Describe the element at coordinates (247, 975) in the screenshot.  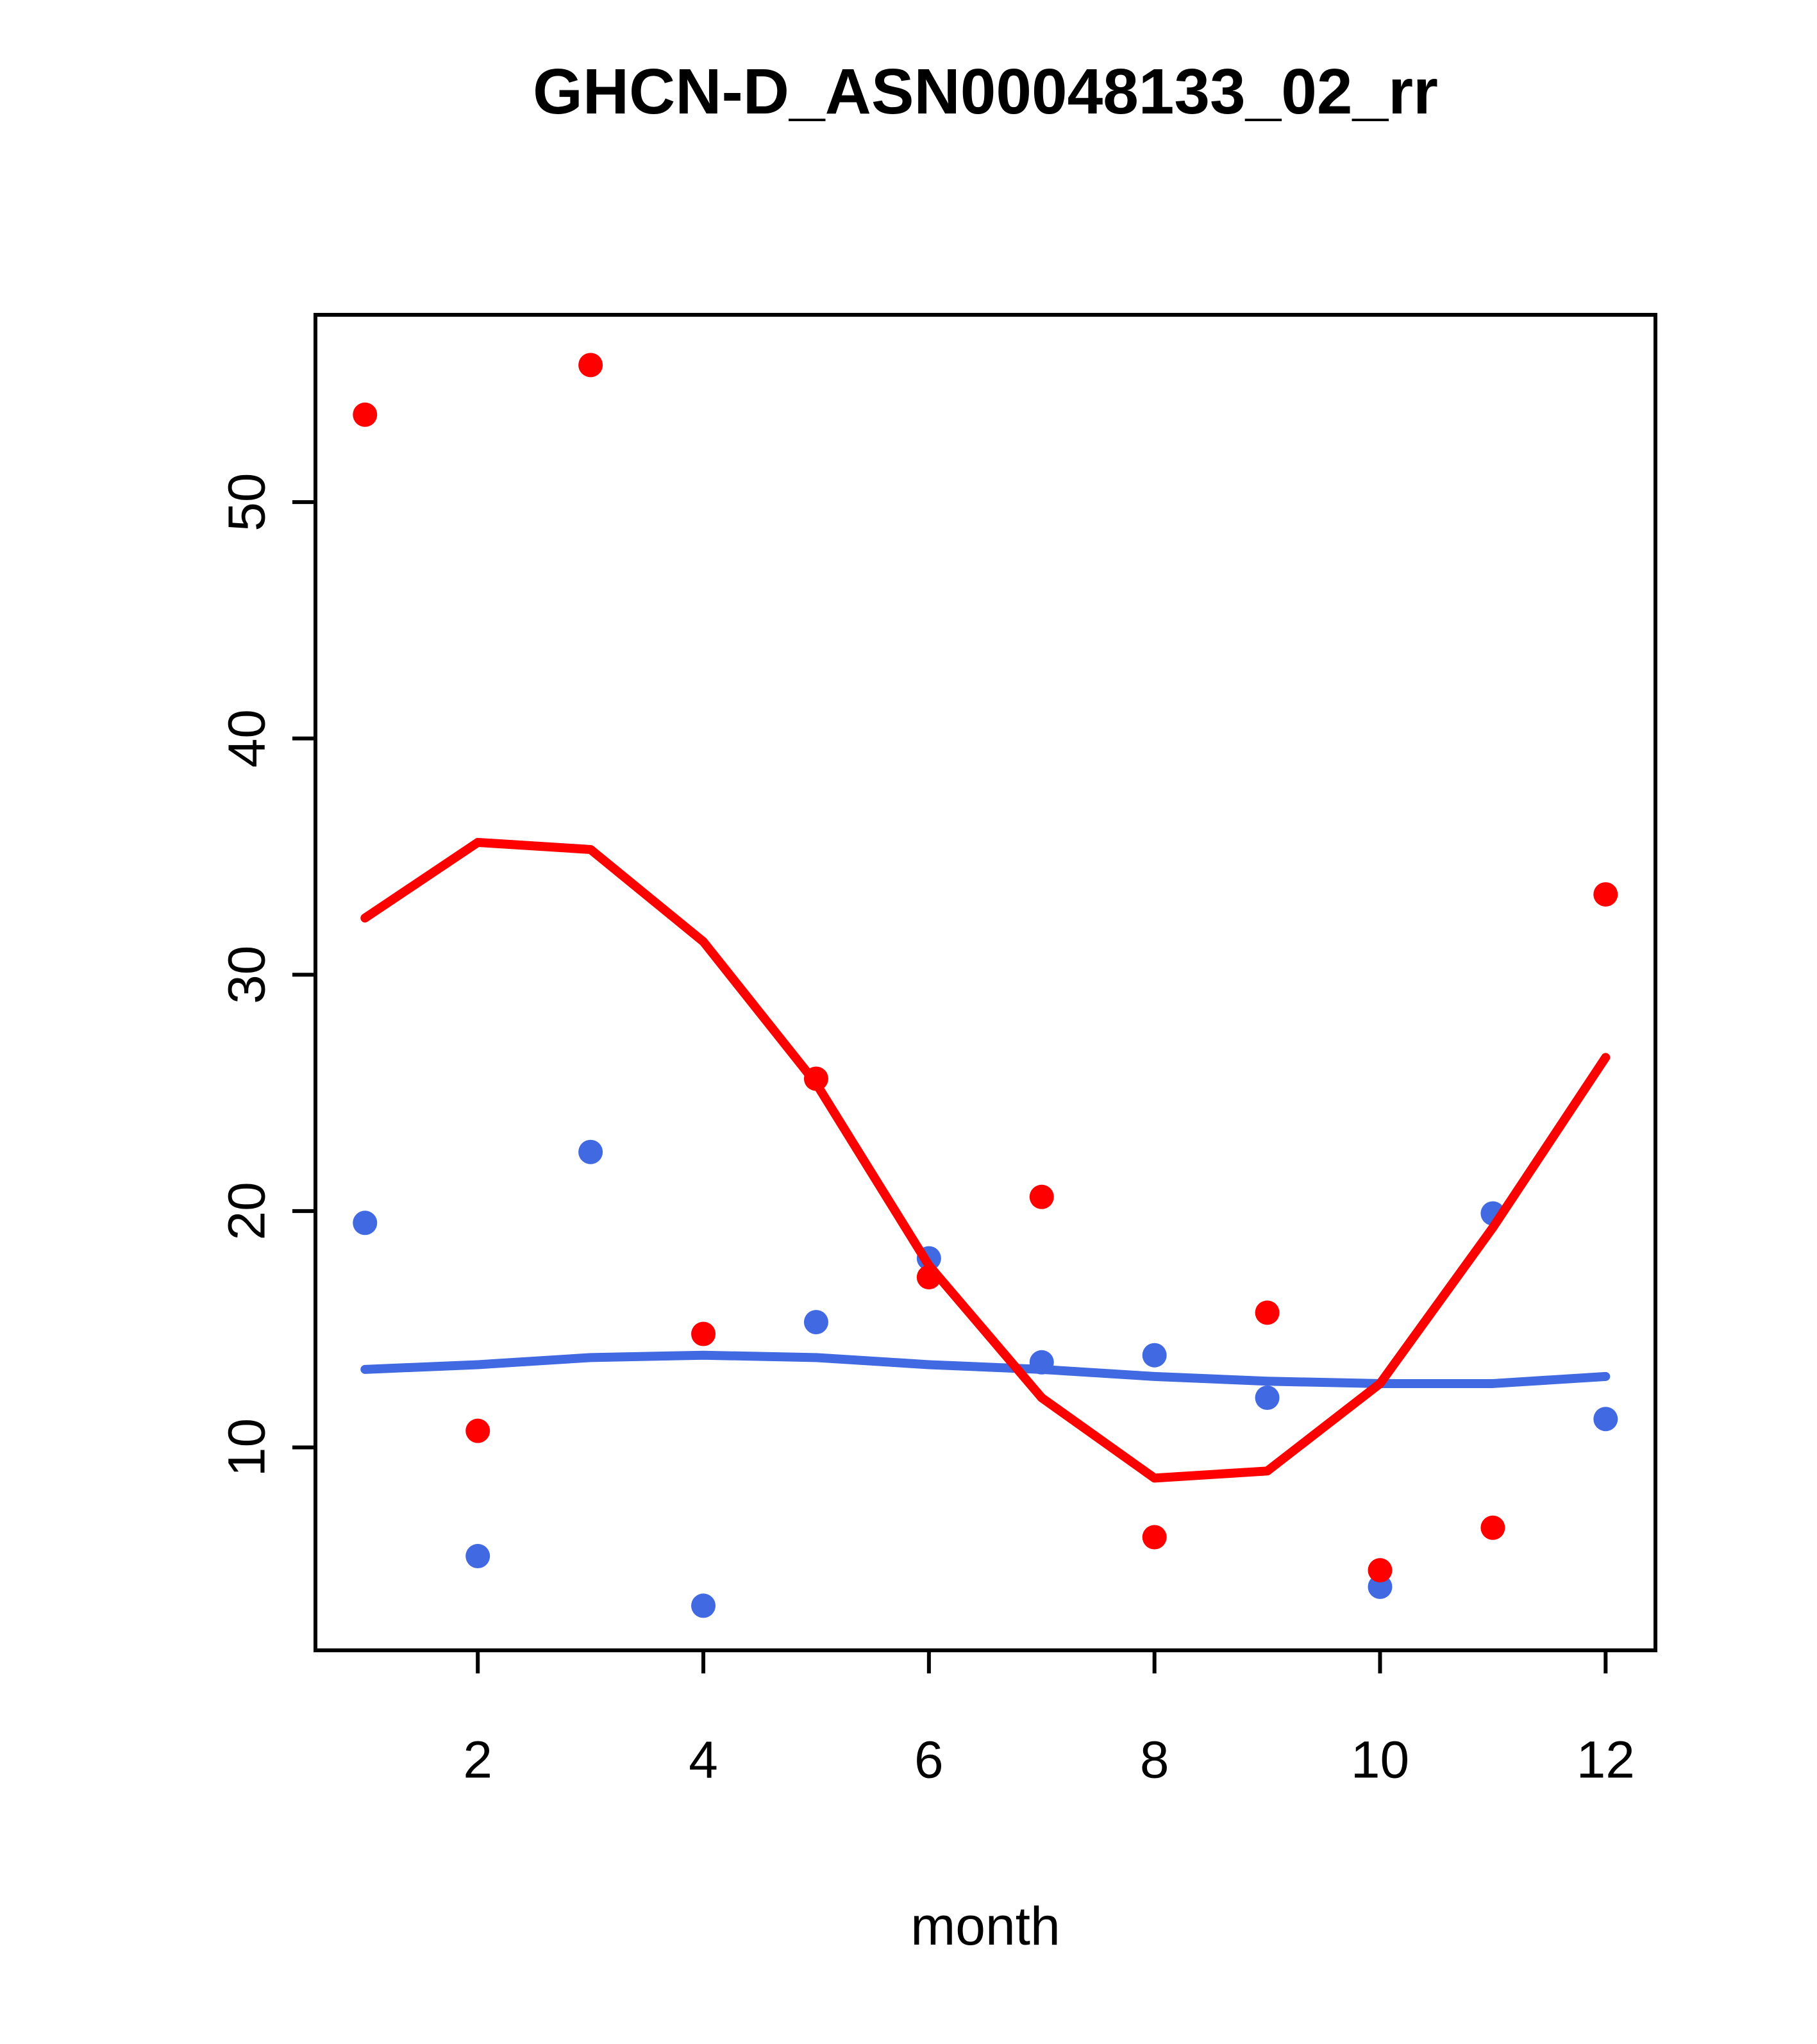
I see `y-axis-tick-label: 30` at that location.